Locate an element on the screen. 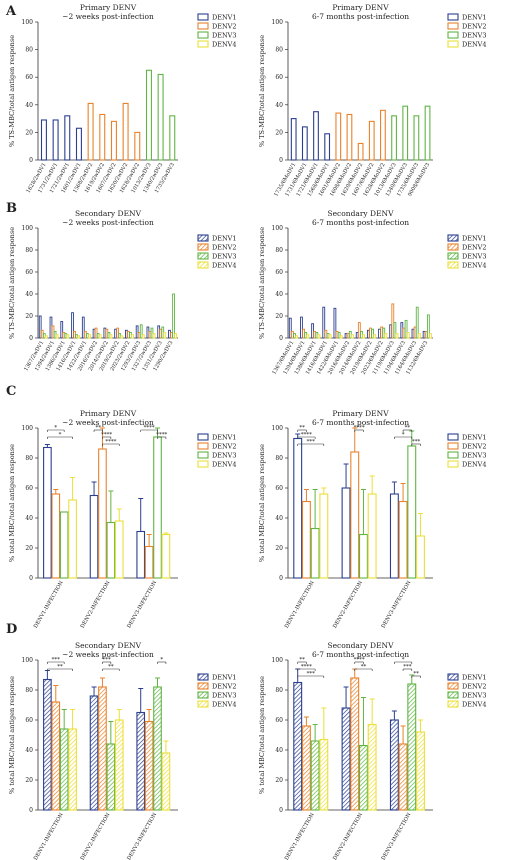  y-tick-label: 60 is located at coordinates (29, 77).